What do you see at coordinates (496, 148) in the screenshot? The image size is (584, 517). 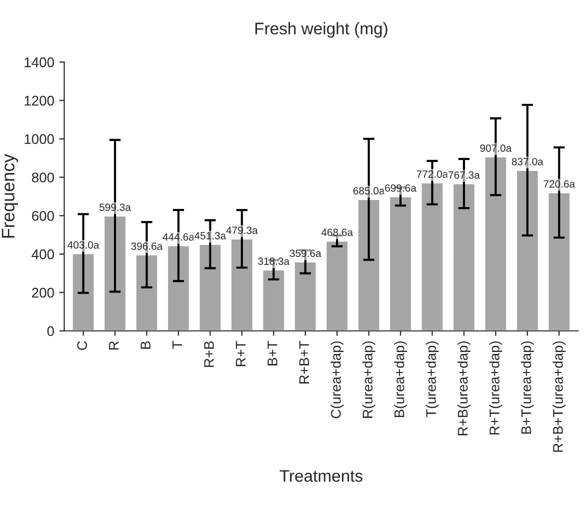 I see `data-label: 907.0a` at bounding box center [496, 148].